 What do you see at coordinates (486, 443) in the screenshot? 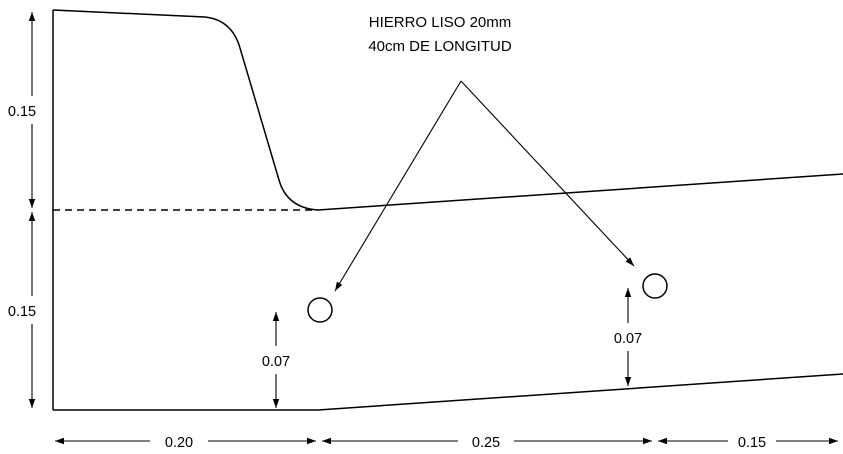
I see `dim-bottom-2-label: 0.25` at bounding box center [486, 443].